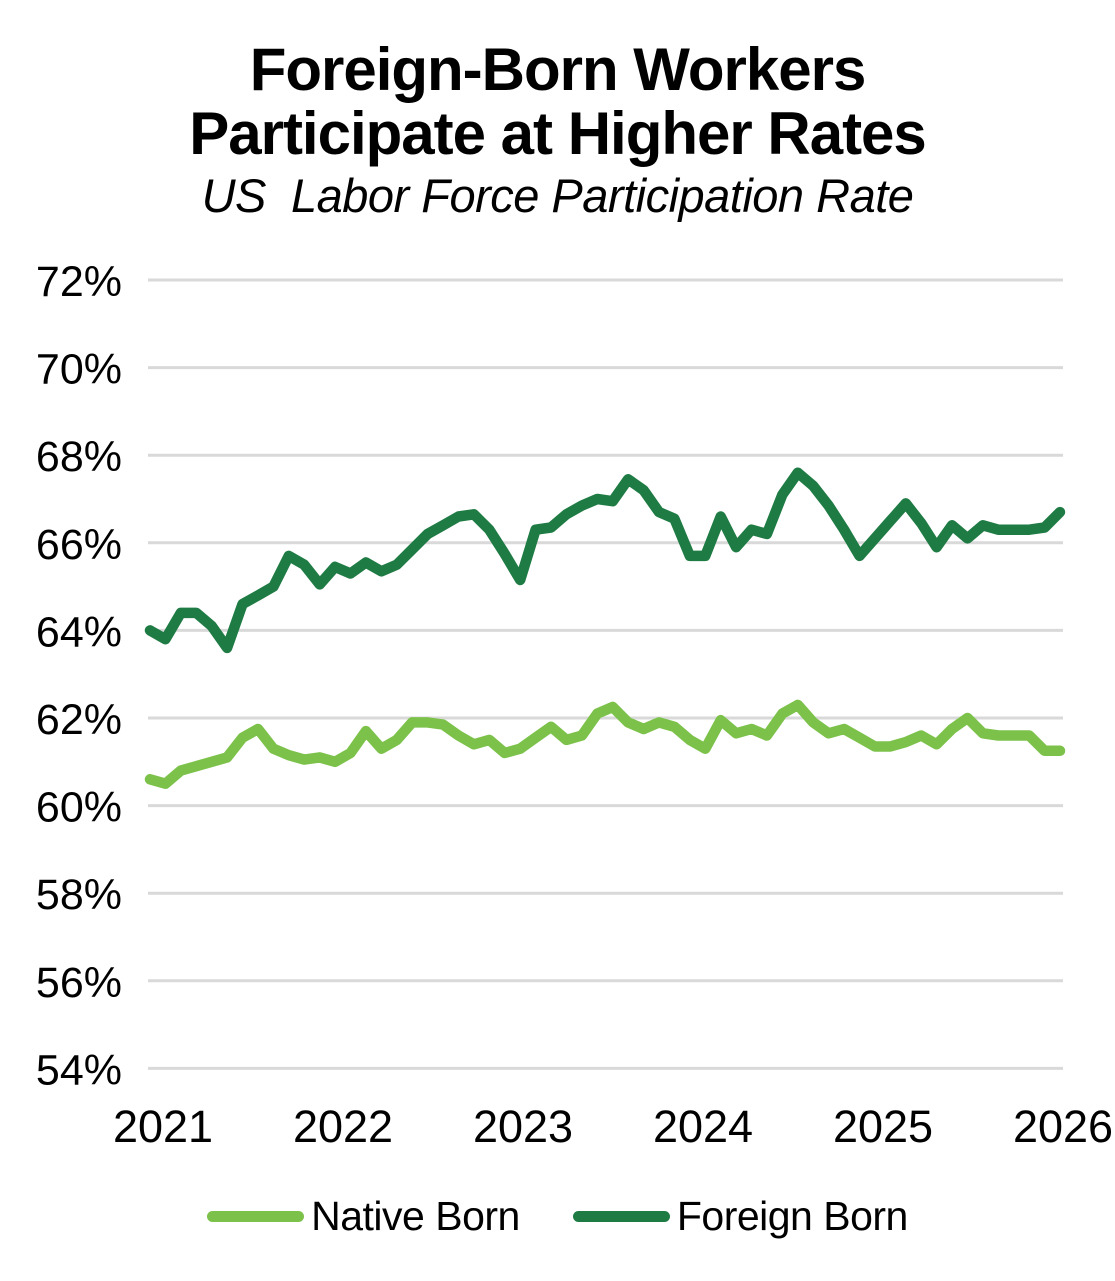 This screenshot has width=1115, height=1281. I want to click on legend-item-native-born: Native Born, so click(363, 1215).